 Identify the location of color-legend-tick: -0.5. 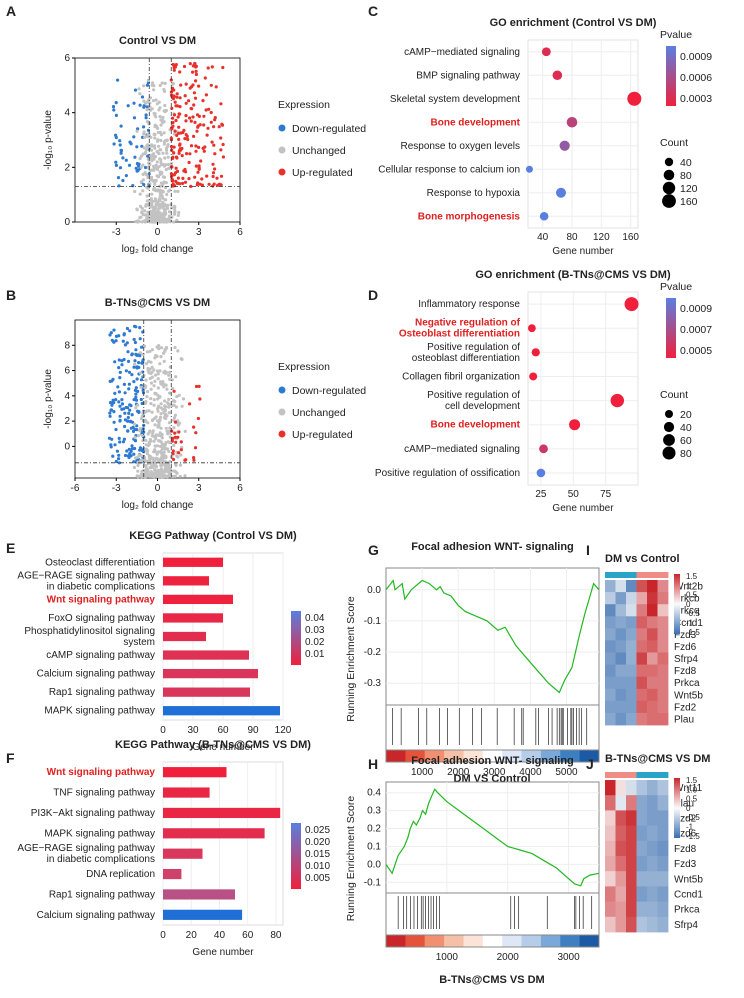
(693, 613).